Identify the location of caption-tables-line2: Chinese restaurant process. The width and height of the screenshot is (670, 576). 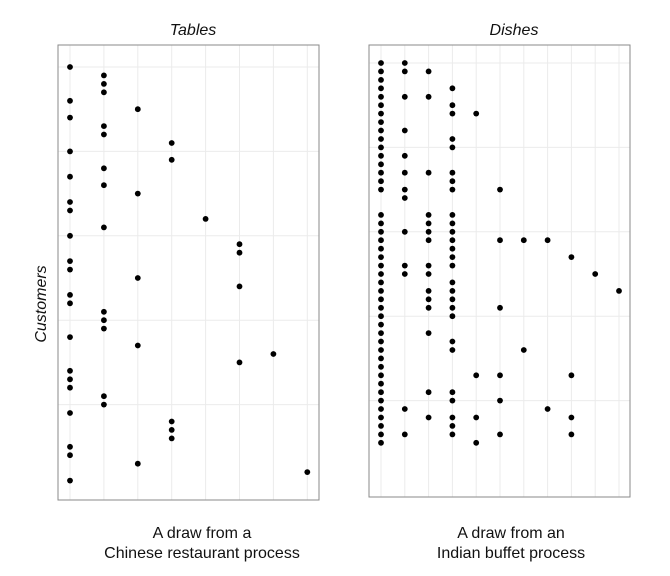
(202, 553).